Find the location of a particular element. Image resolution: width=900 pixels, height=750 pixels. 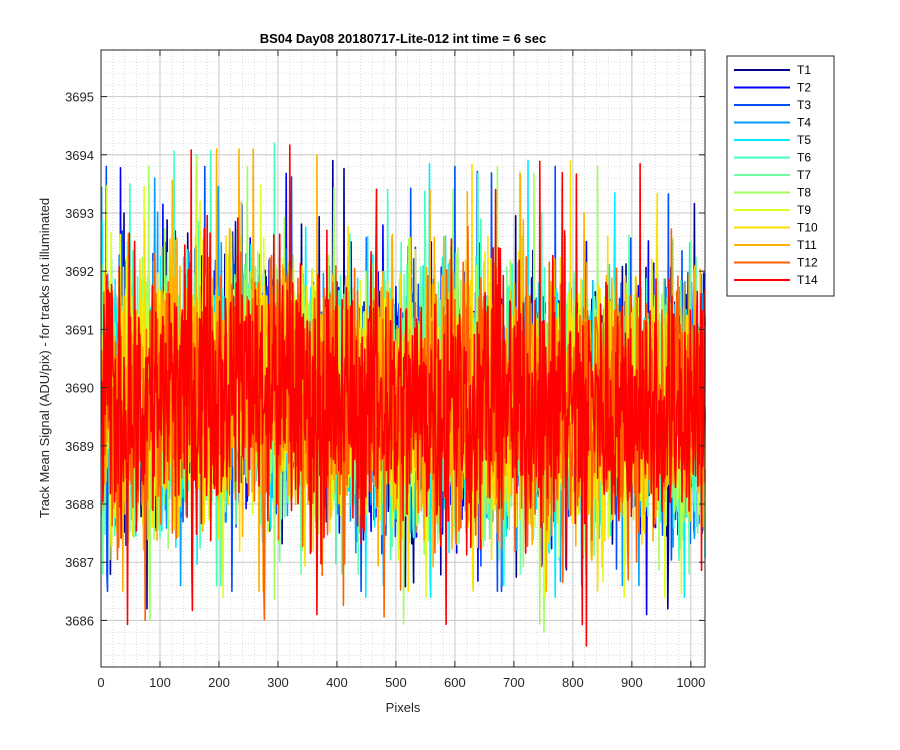

x-tick-label: 600 is located at coordinates (455, 682).